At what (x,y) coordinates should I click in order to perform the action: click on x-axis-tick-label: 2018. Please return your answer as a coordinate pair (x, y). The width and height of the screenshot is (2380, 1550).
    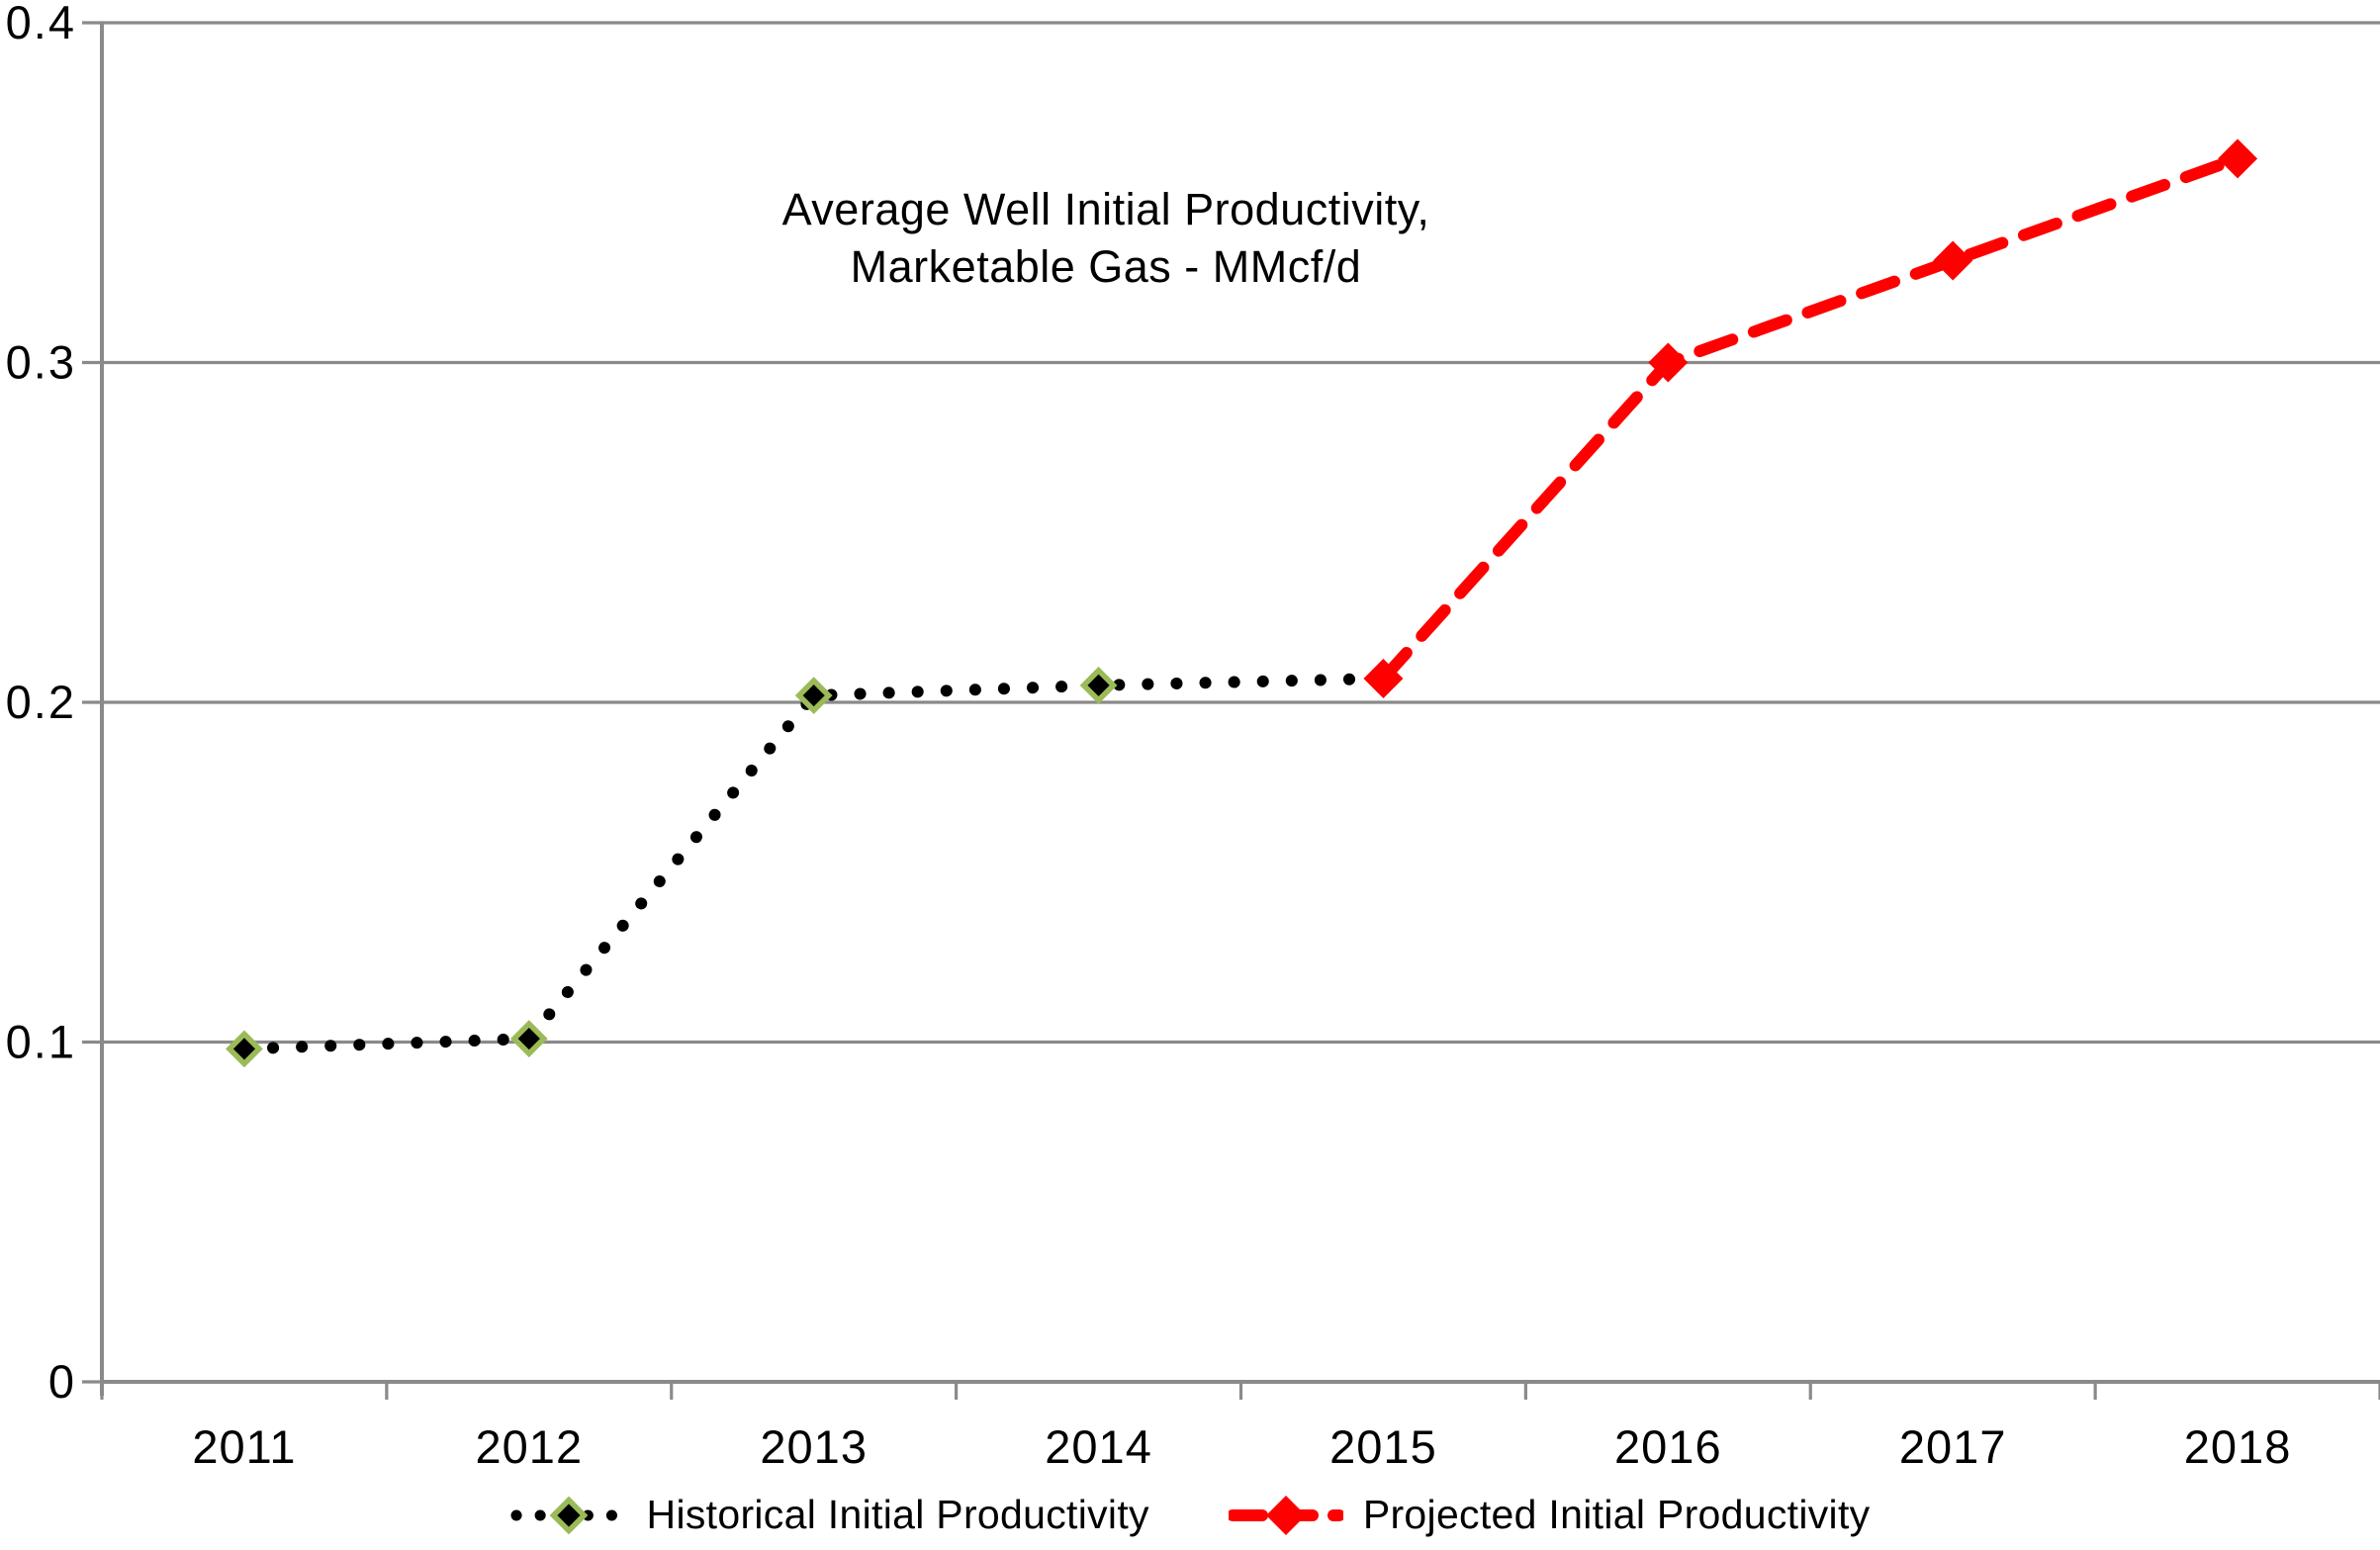
    Looking at the image, I should click on (2238, 1447).